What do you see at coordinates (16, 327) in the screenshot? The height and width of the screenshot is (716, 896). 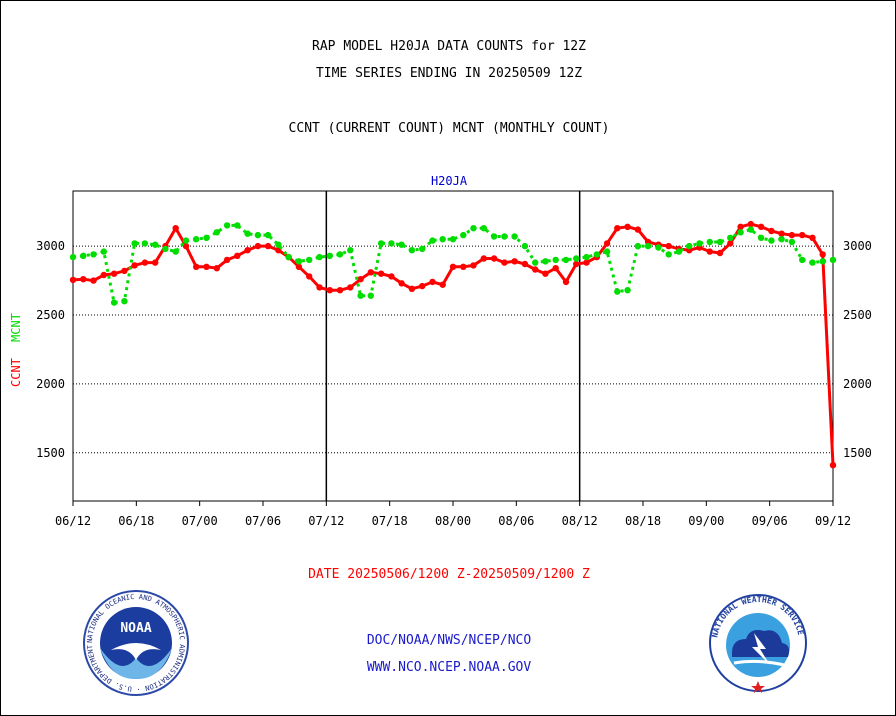 I see `ylabel-mcnt: MCNT` at bounding box center [16, 327].